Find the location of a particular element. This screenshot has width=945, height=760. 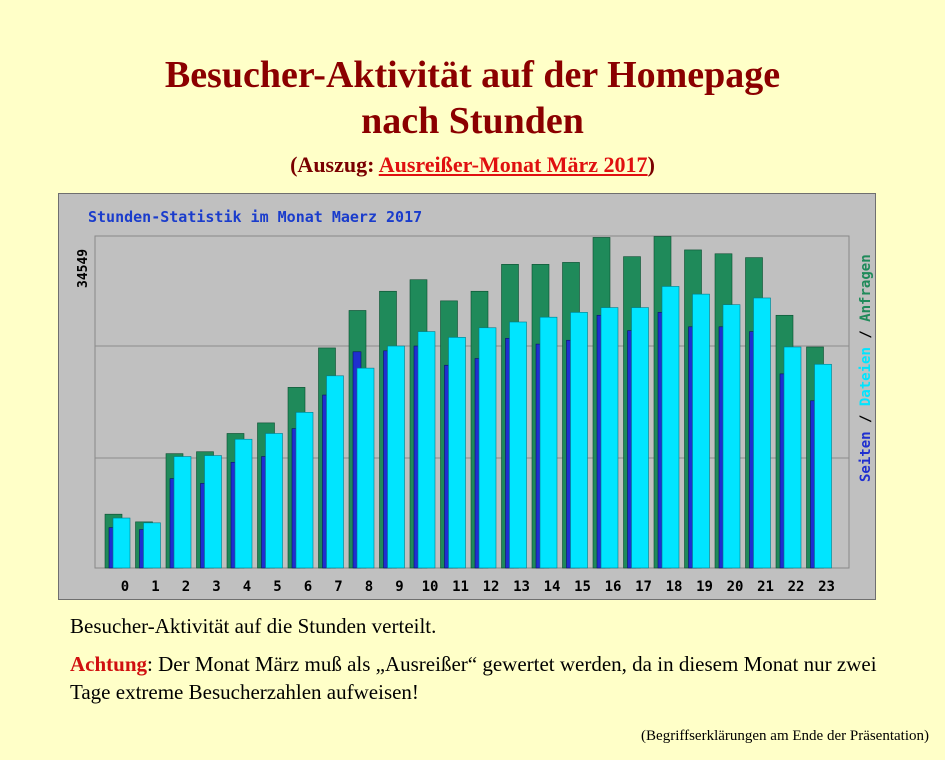

y-max-label: 34549 is located at coordinates (83, 268).